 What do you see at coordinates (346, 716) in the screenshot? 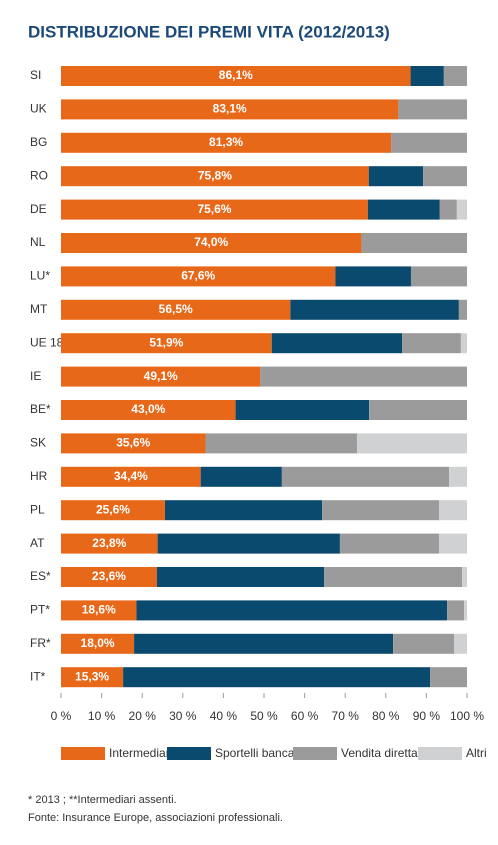
I see `x-tick-label: 70 %` at bounding box center [346, 716].